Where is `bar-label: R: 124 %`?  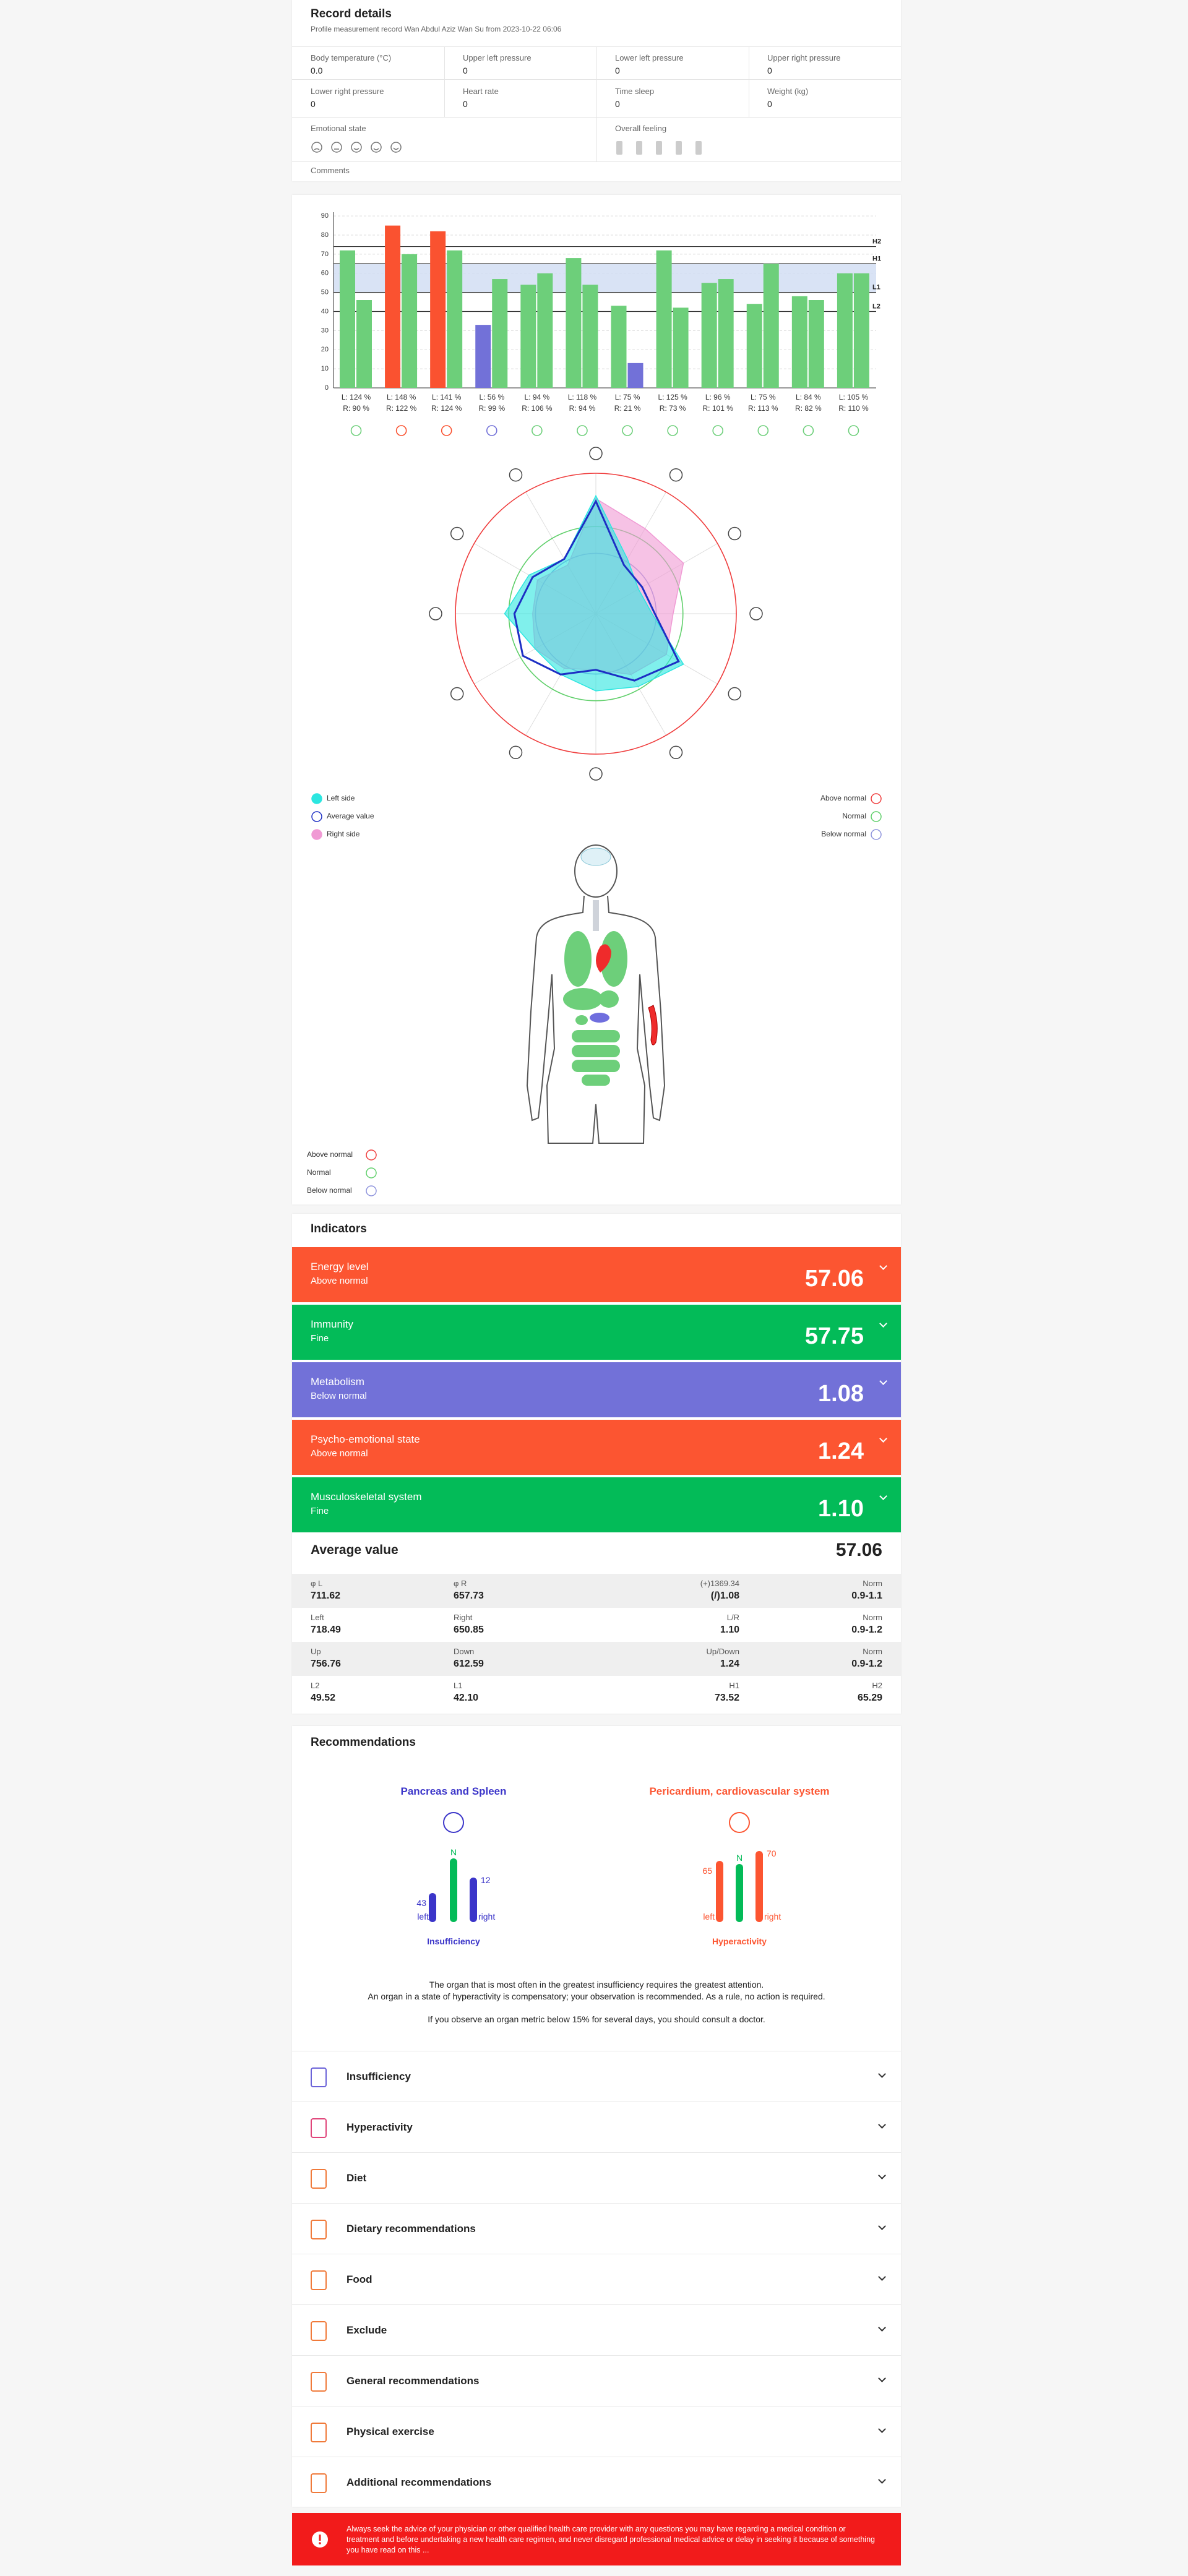
bar-label: R: 124 % is located at coordinates (446, 408).